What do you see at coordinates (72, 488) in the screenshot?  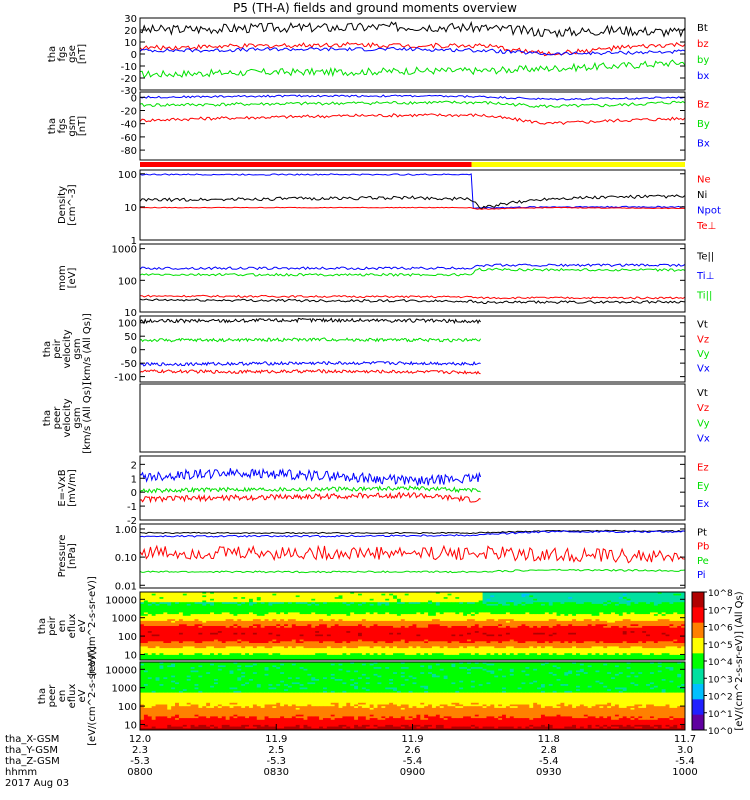 I see `y-axis-label: [mV/m]` at bounding box center [72, 488].